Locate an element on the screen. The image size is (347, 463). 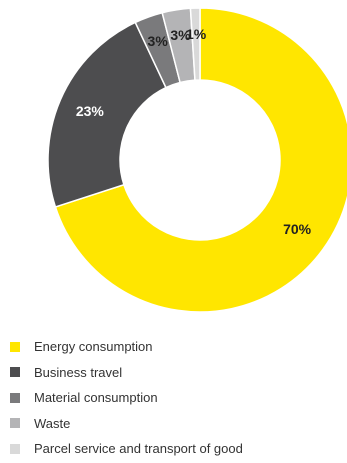
slice-label-waste: 3% is located at coordinates (180, 35).